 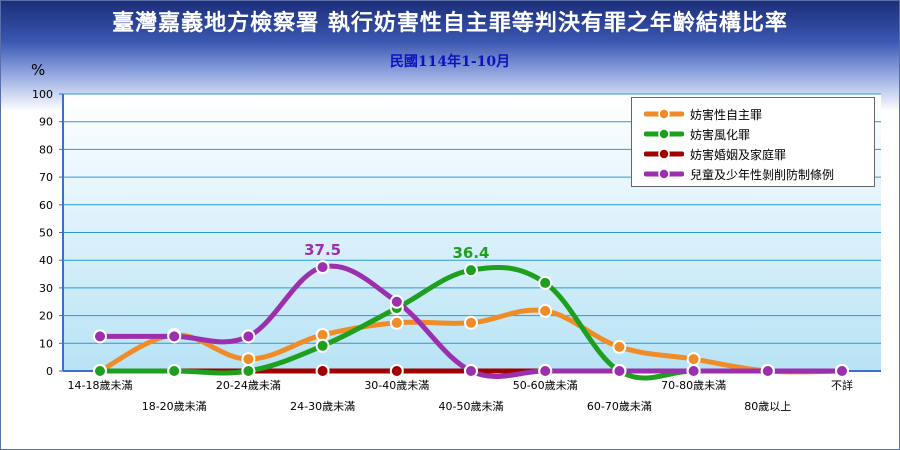 I want to click on y-axis-label: %, so click(x=38, y=70).